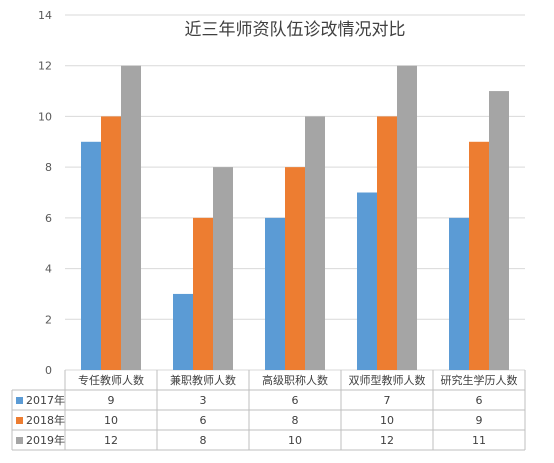 This screenshot has height=463, width=554. I want to click on y-tick-label: 6, so click(48, 218).